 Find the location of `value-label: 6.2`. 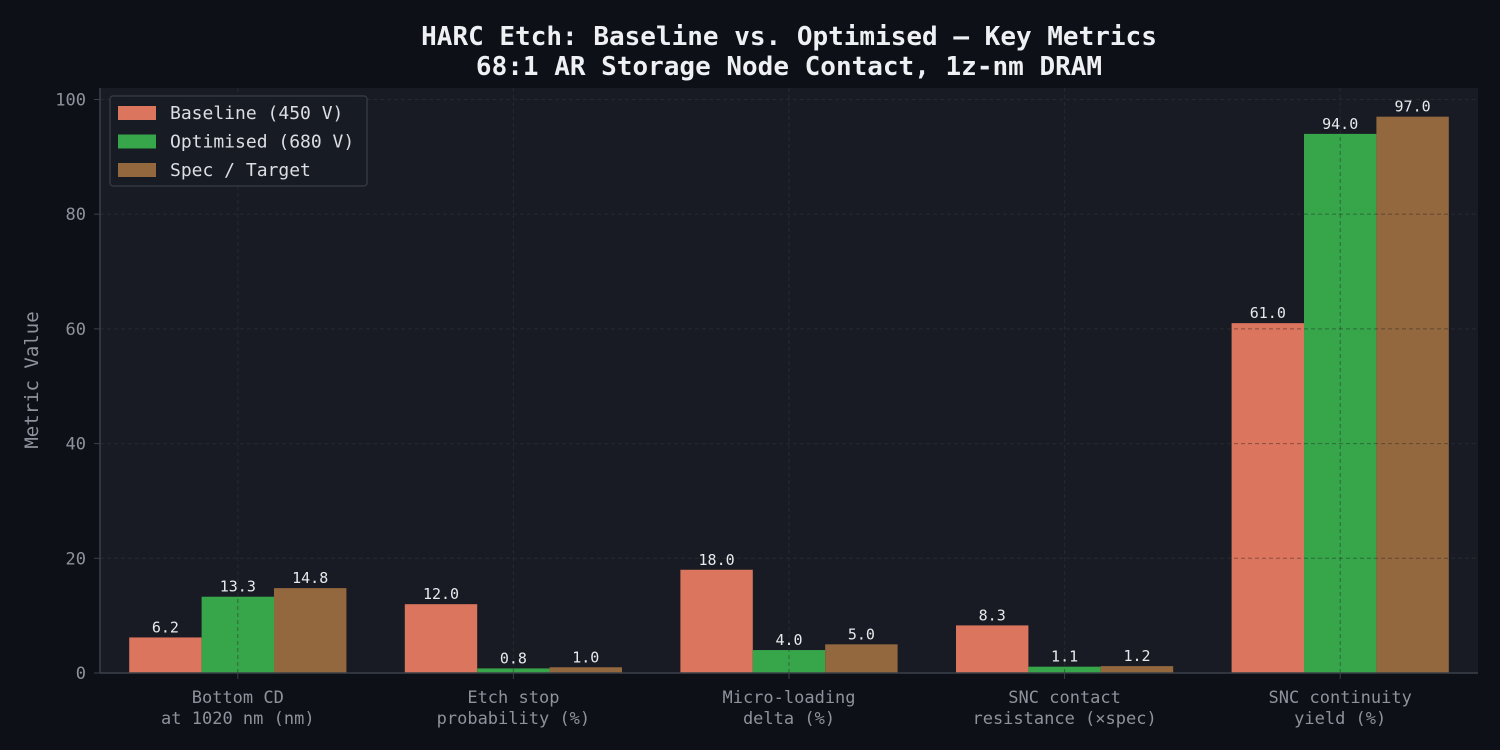

value-label: 6.2 is located at coordinates (165, 627).